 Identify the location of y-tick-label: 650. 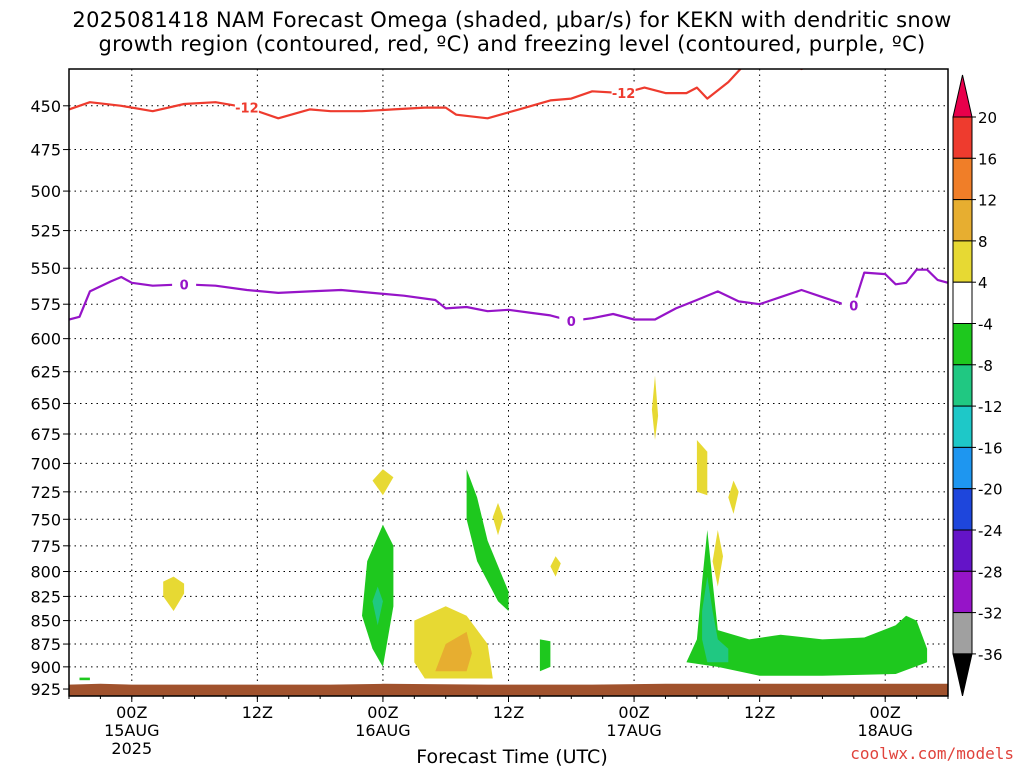
(45, 403).